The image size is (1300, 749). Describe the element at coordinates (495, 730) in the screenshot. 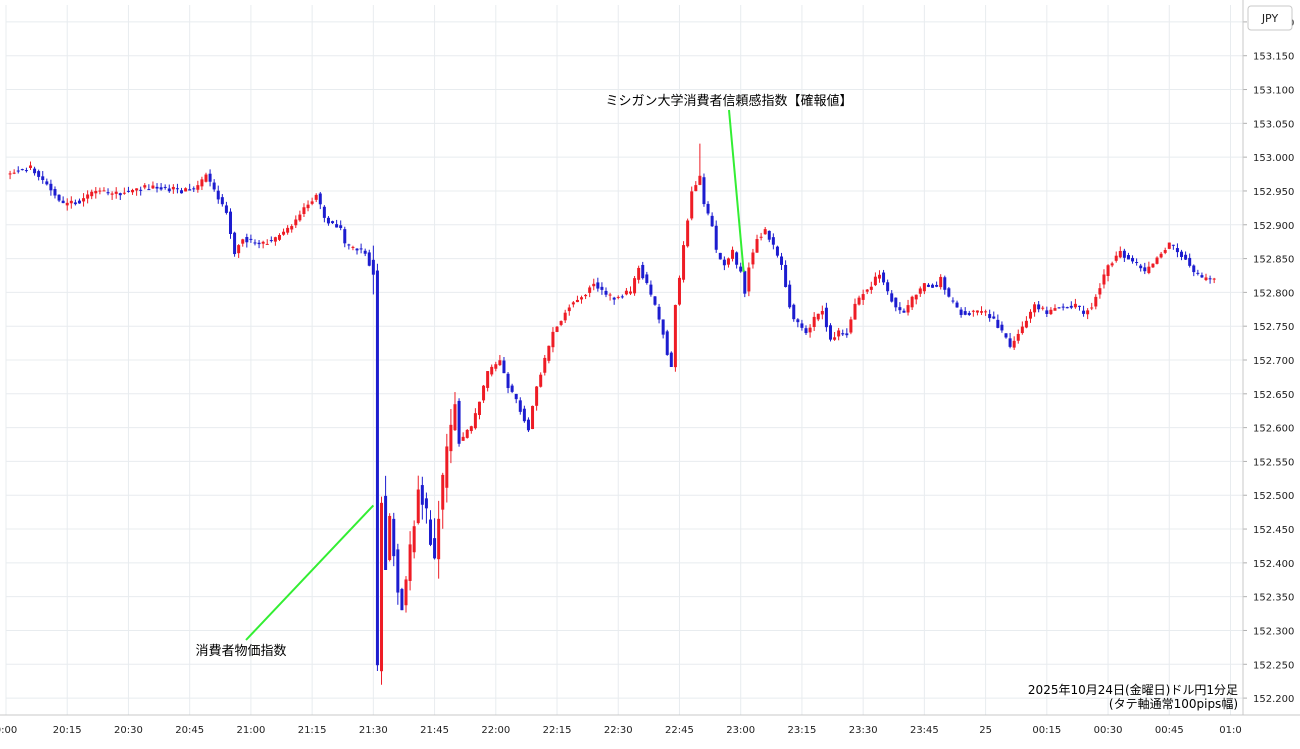

I see `x-tick-label: 22:00` at that location.